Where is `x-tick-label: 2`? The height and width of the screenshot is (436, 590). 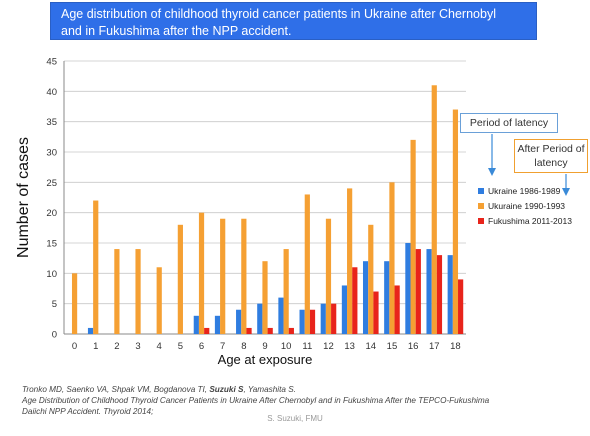
x-tick-label: 2 is located at coordinates (116, 346).